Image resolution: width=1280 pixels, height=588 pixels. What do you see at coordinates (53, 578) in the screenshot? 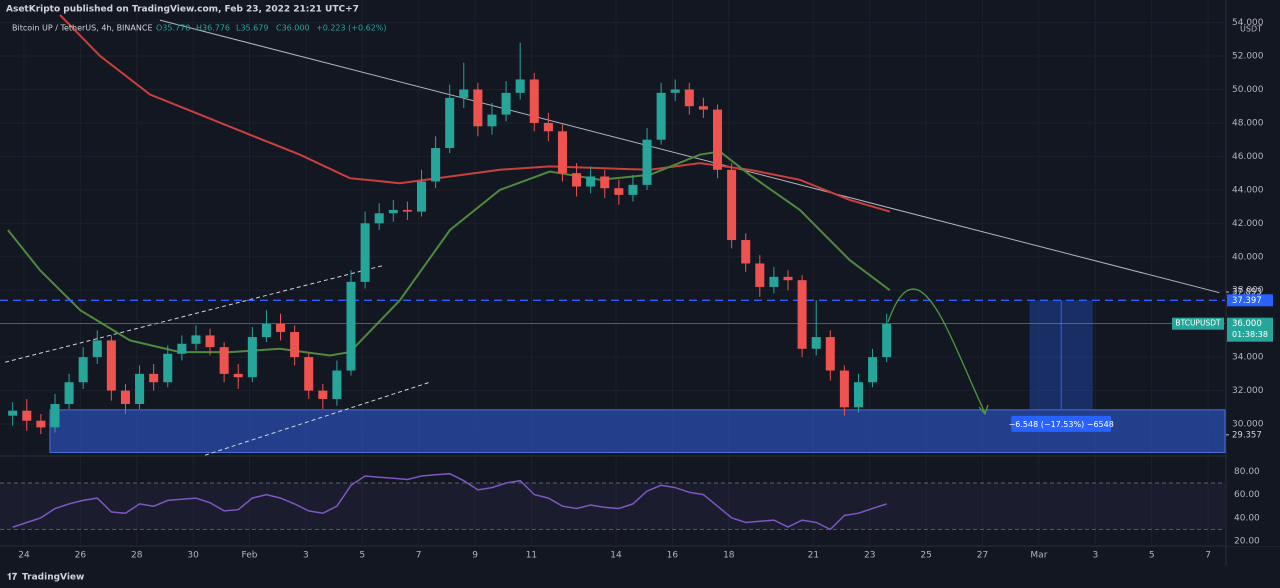
I see `footer: TradingView` at bounding box center [53, 578].